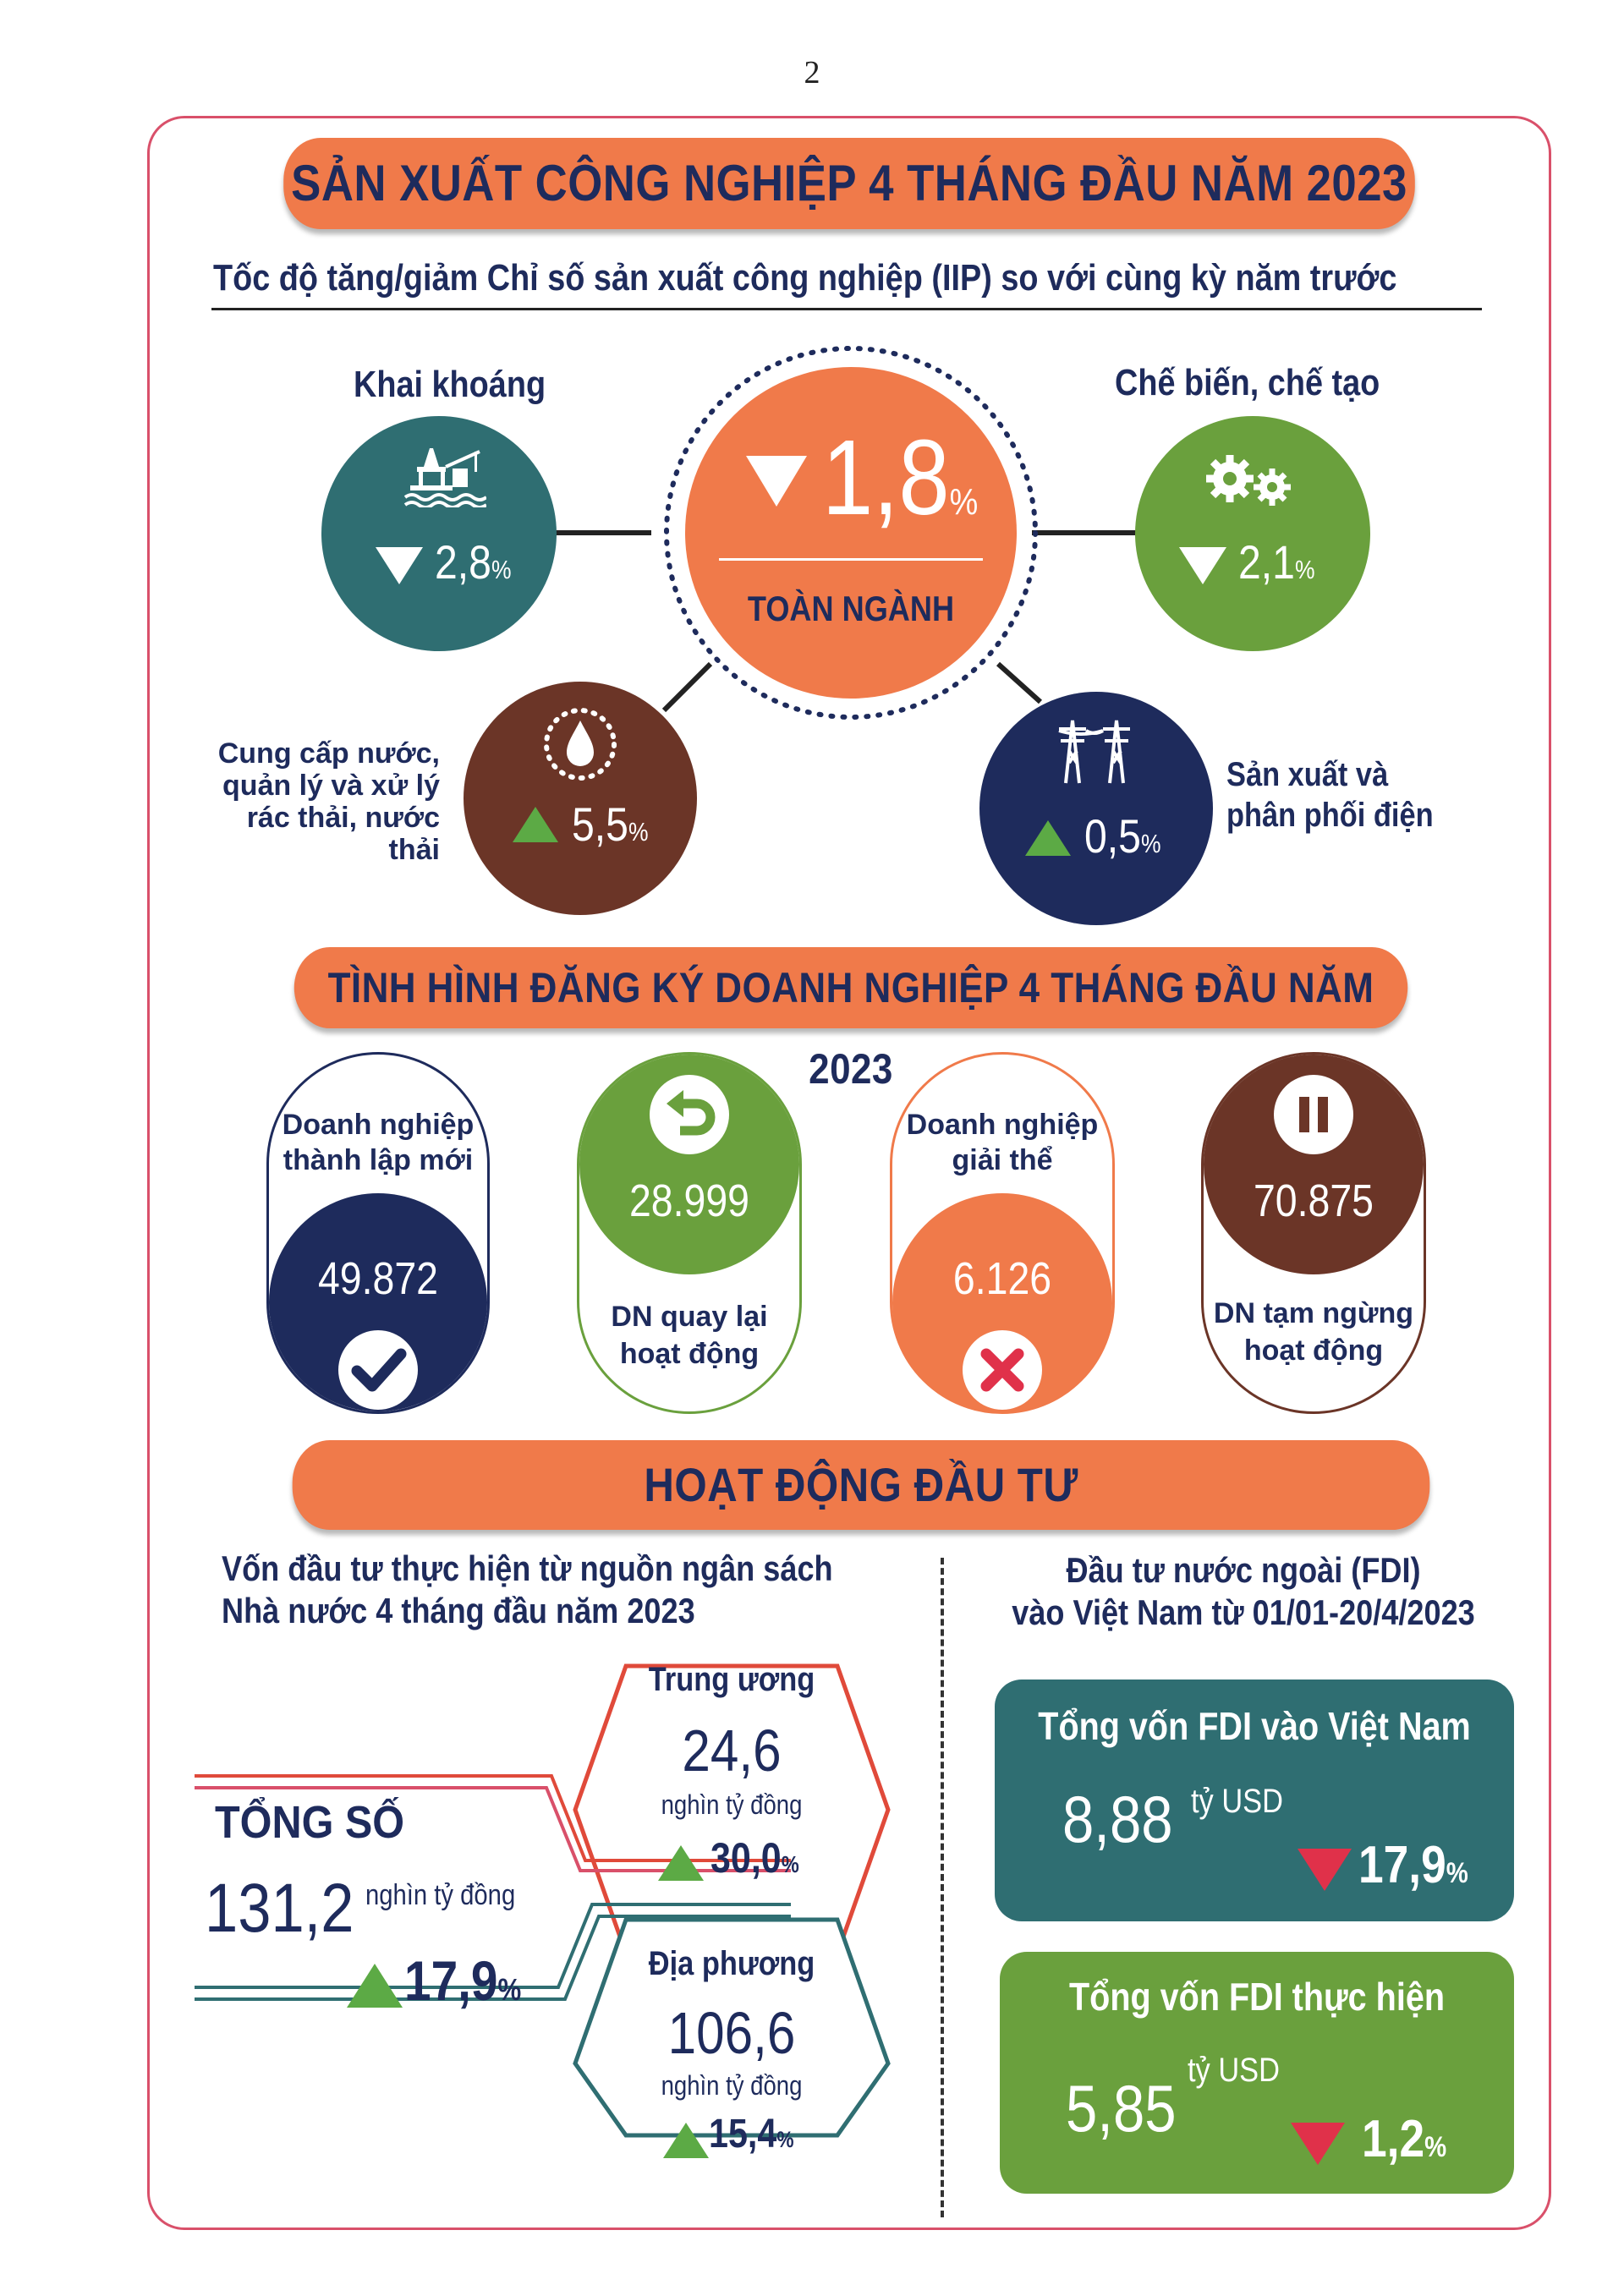 The height and width of the screenshot is (2296, 1624). I want to click on total-down-arrow, so click(776, 481).